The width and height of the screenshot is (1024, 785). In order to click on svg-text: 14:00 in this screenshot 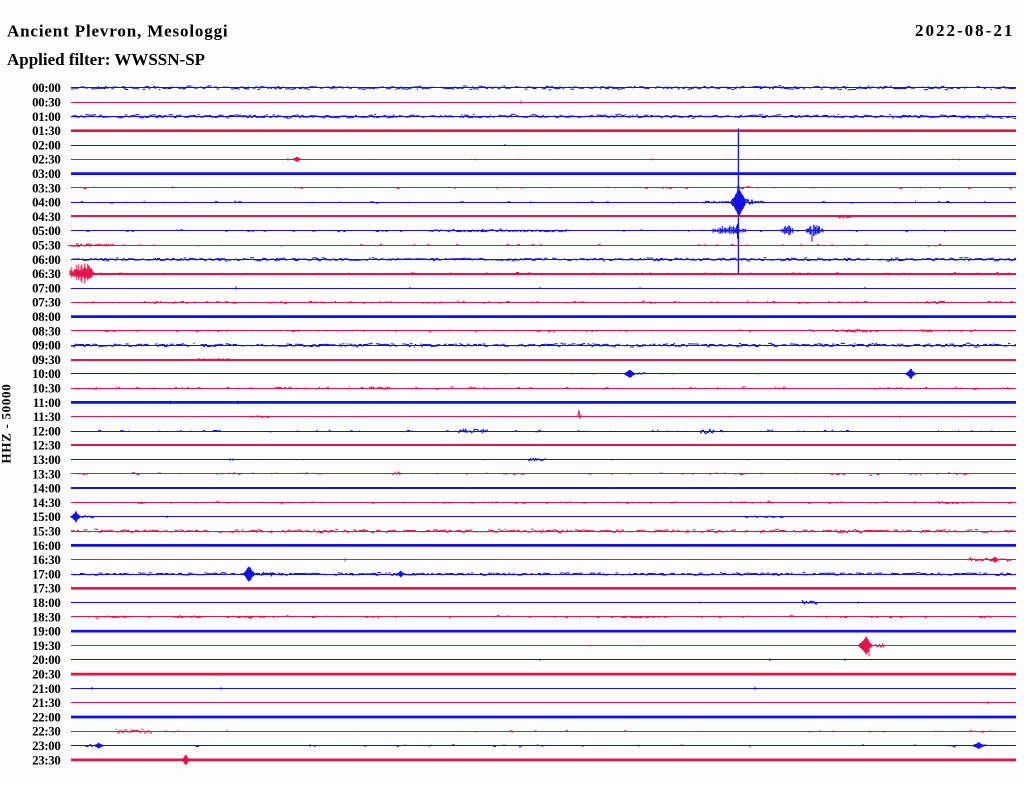, I will do `click(46, 489)`.